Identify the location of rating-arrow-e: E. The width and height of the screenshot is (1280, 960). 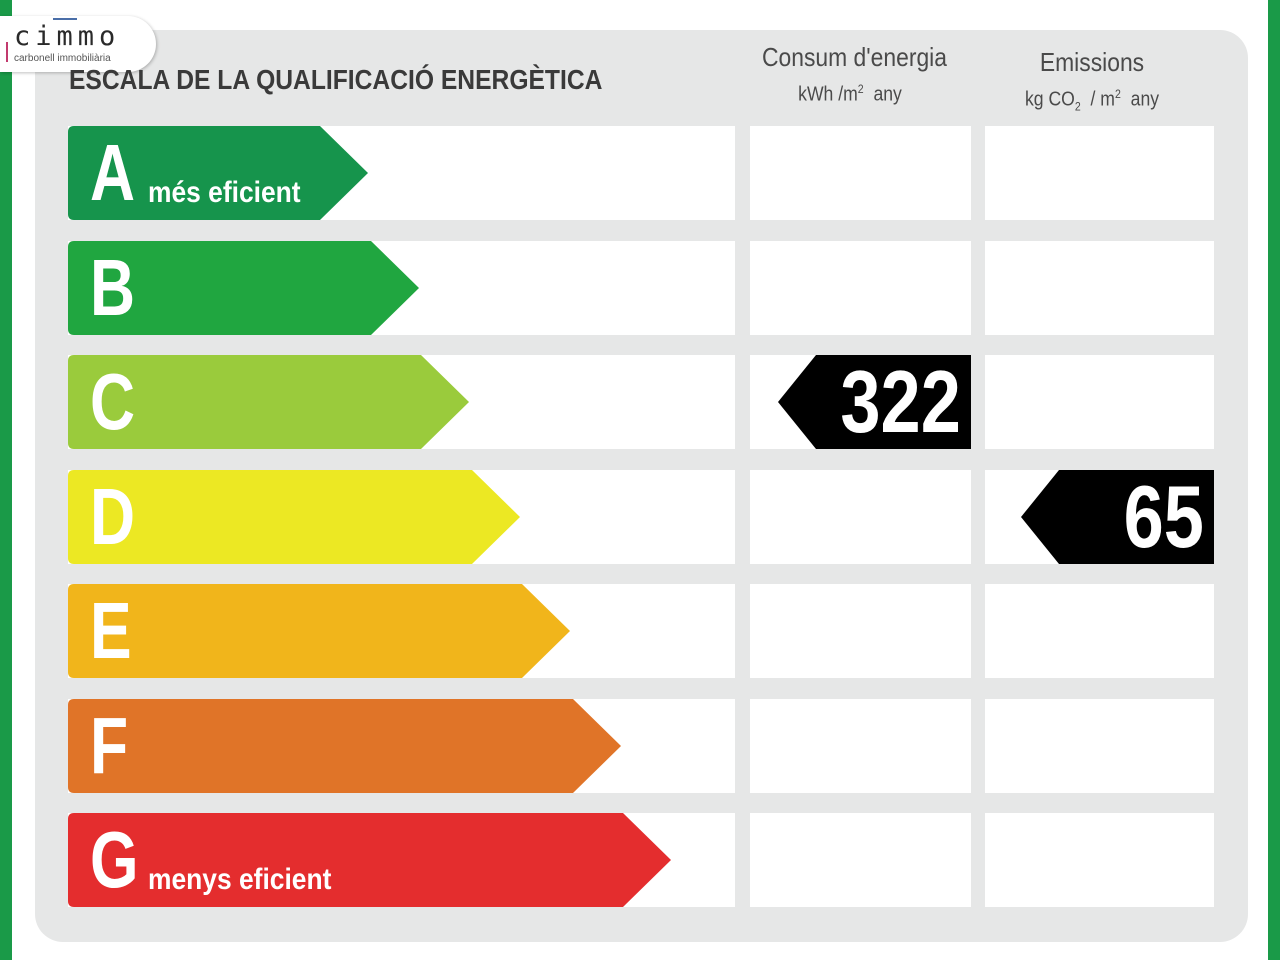
(319, 631).